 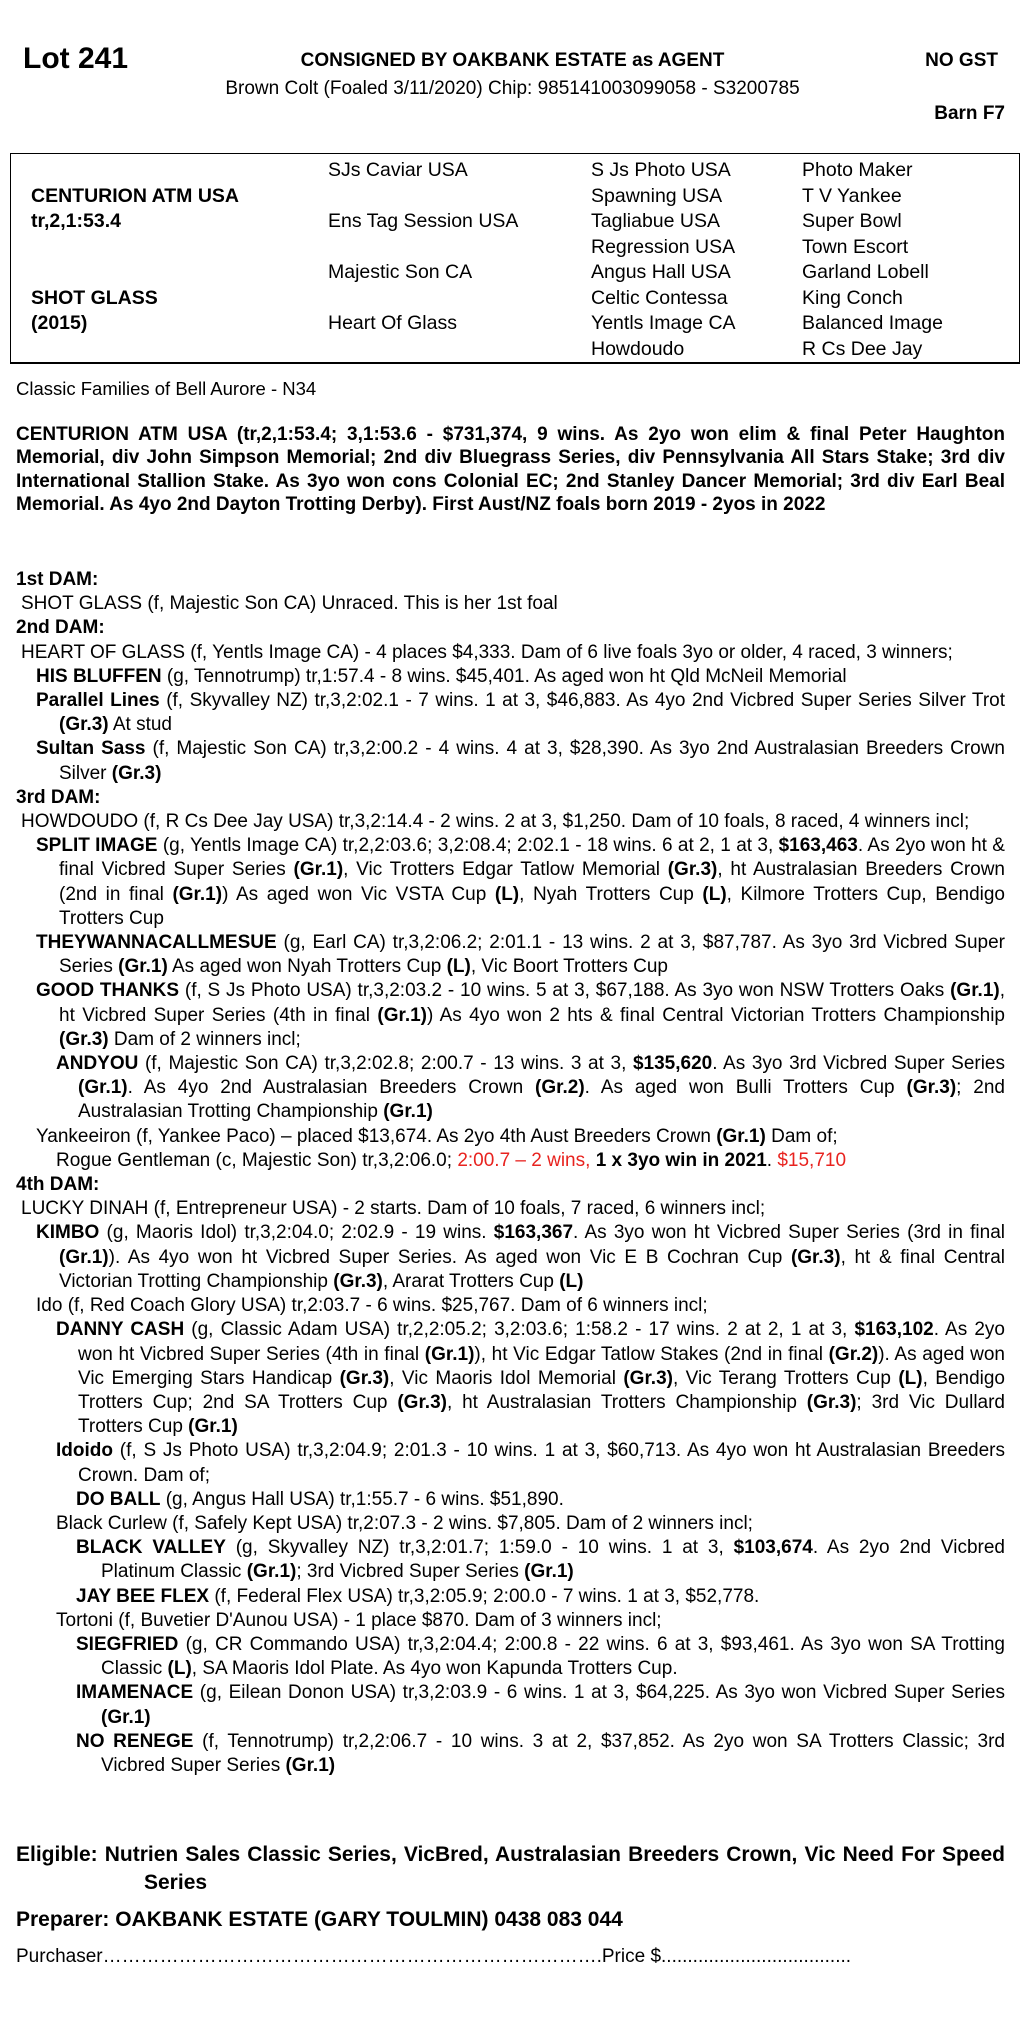 What do you see at coordinates (560, 1088) in the screenshot?
I see `bold-text: (Gr.2)` at bounding box center [560, 1088].